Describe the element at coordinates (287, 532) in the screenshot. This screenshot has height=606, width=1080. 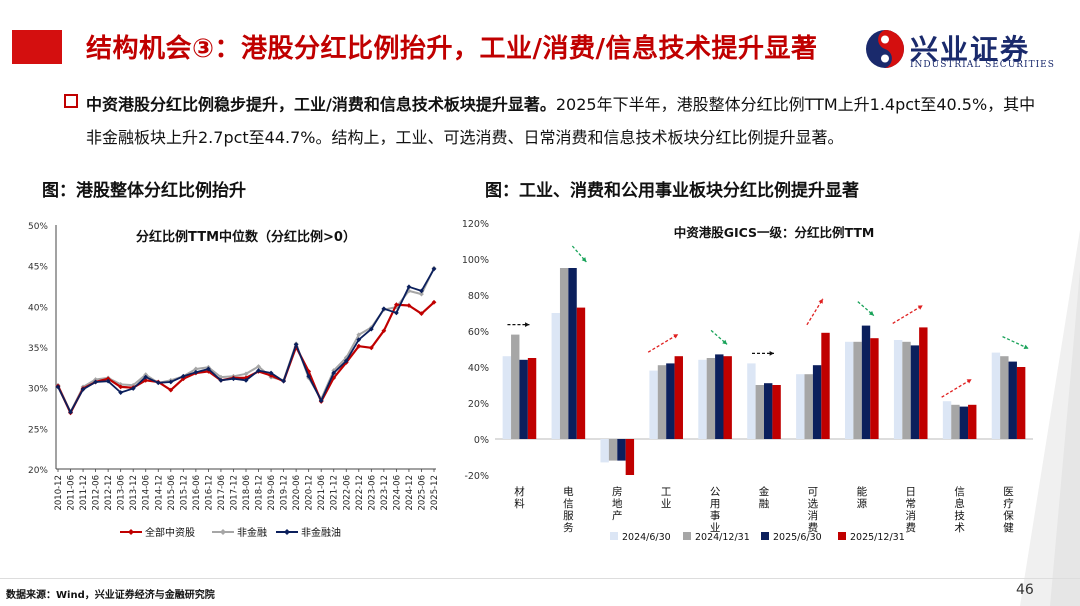
I see `legend-marker` at that location.